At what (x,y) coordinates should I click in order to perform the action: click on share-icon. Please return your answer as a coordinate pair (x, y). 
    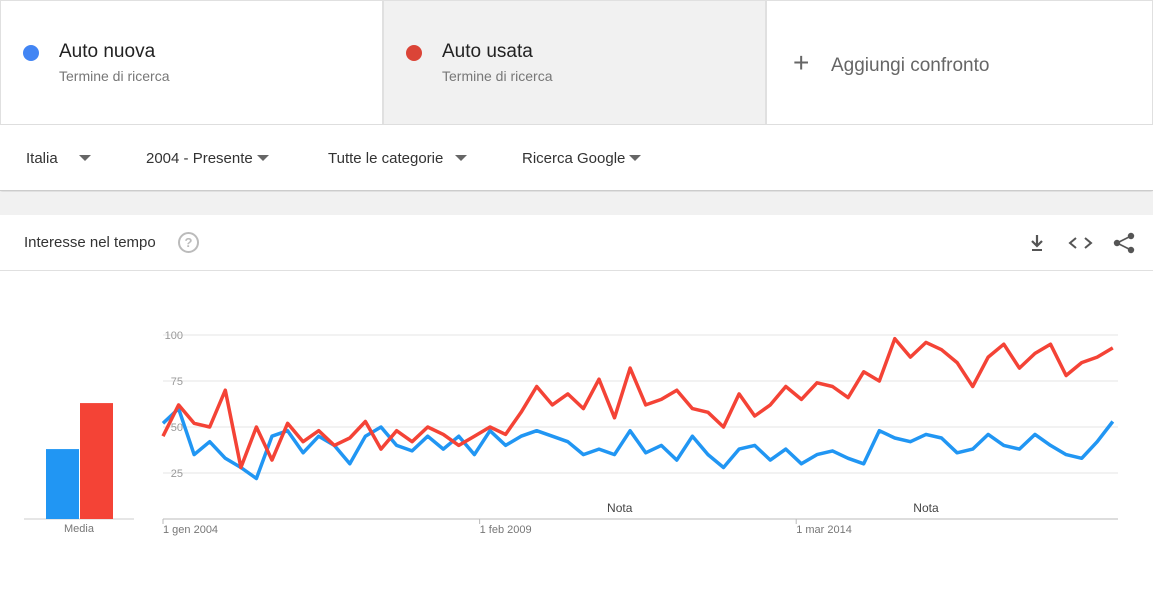
    Looking at the image, I should click on (1124, 243).